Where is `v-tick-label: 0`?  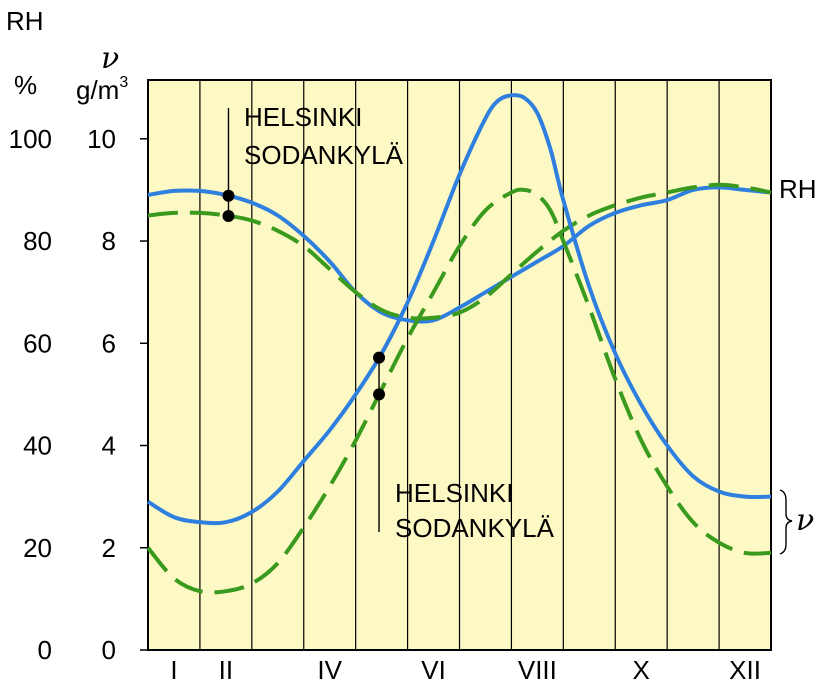 v-tick-label: 0 is located at coordinates (109, 650).